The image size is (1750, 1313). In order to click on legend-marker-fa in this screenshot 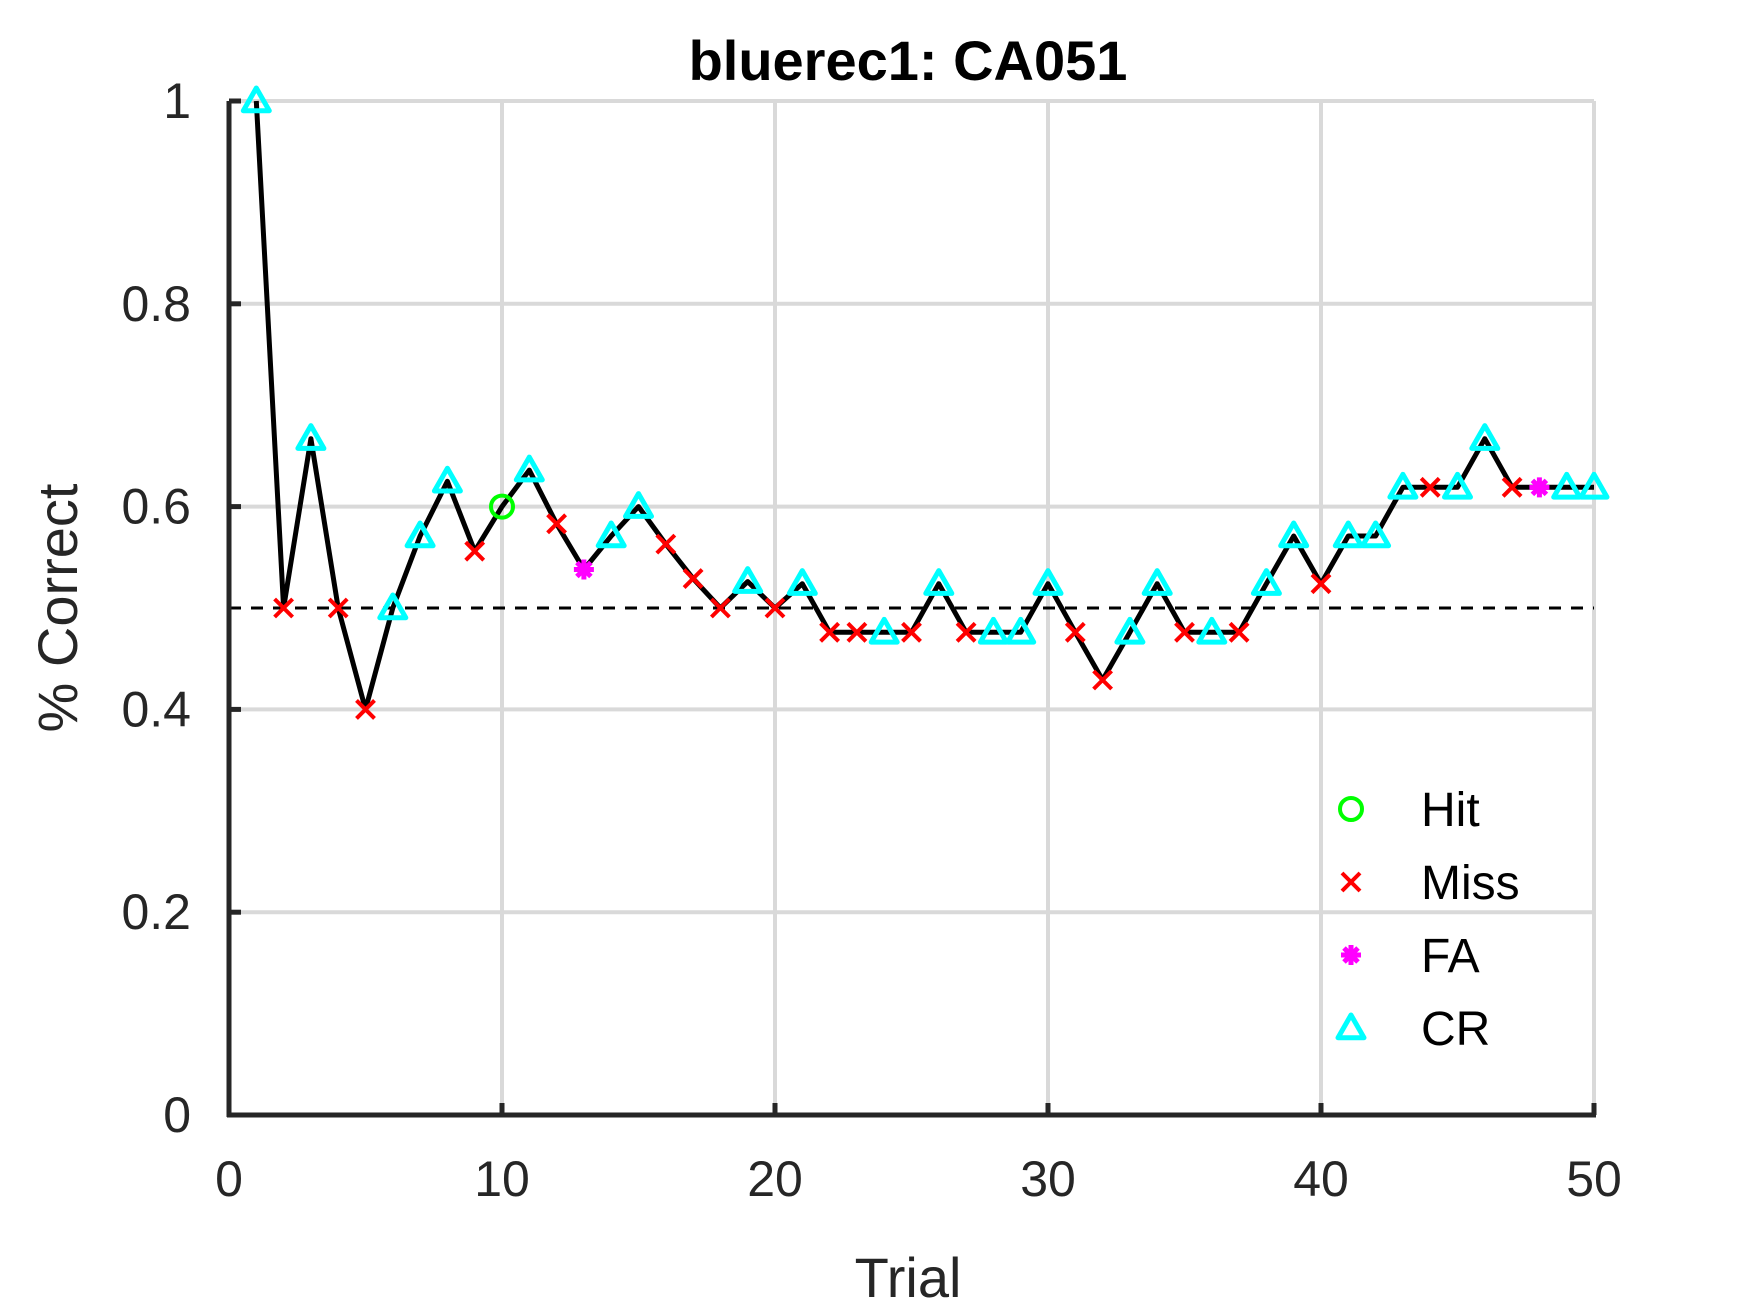, I will do `click(1351, 955)`.